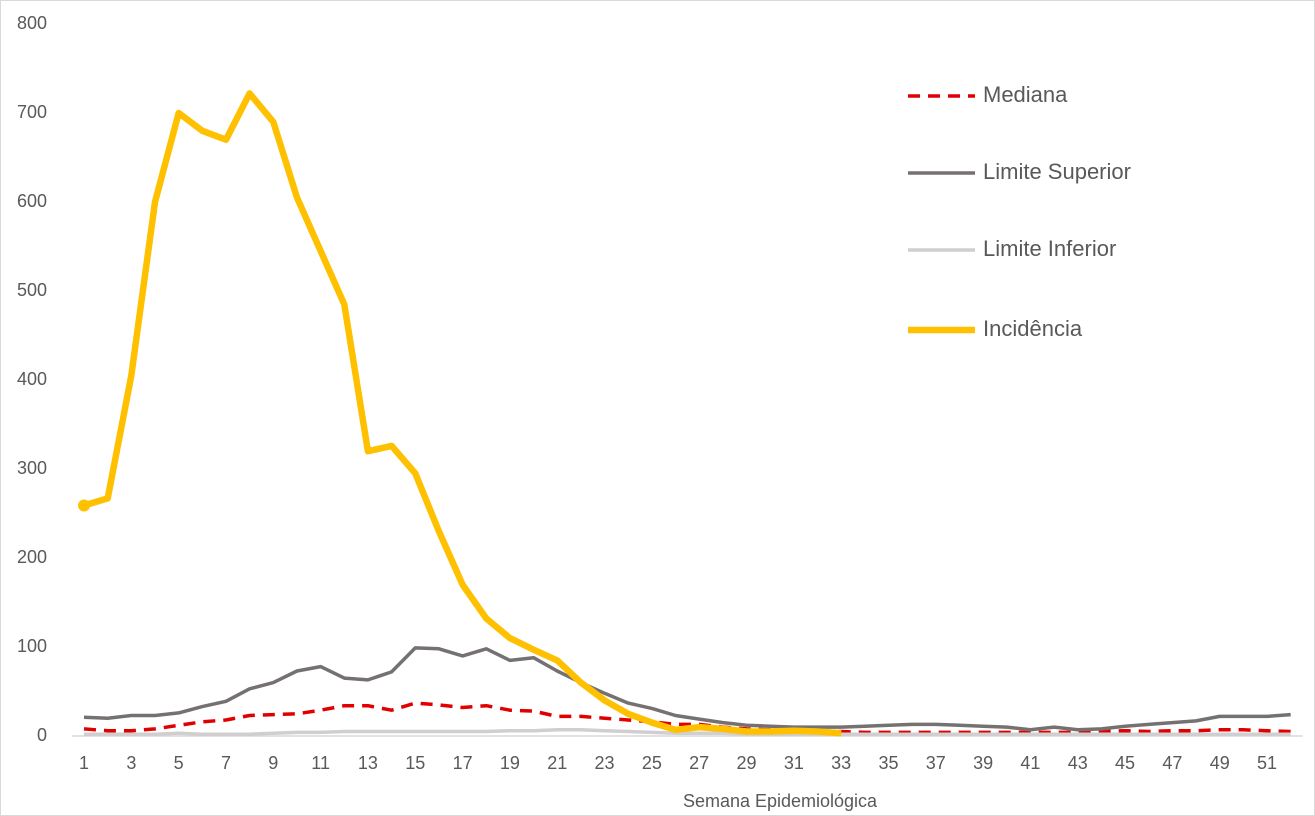  What do you see at coordinates (32, 557) in the screenshot?
I see `y-tick-label: 200` at bounding box center [32, 557].